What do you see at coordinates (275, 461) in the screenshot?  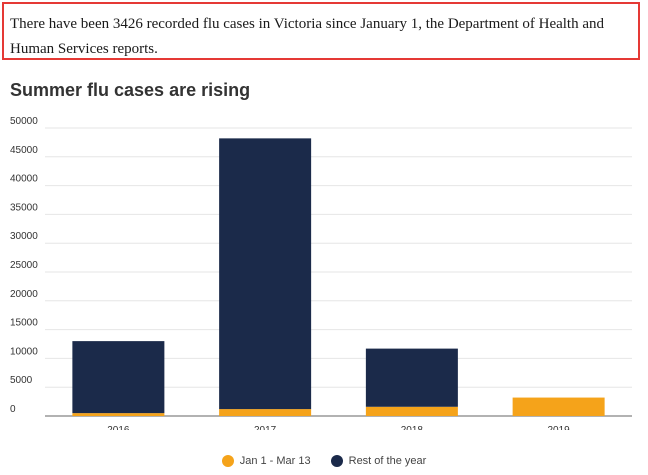 I see `legend-label: Jan 1 - Mar 13` at bounding box center [275, 461].